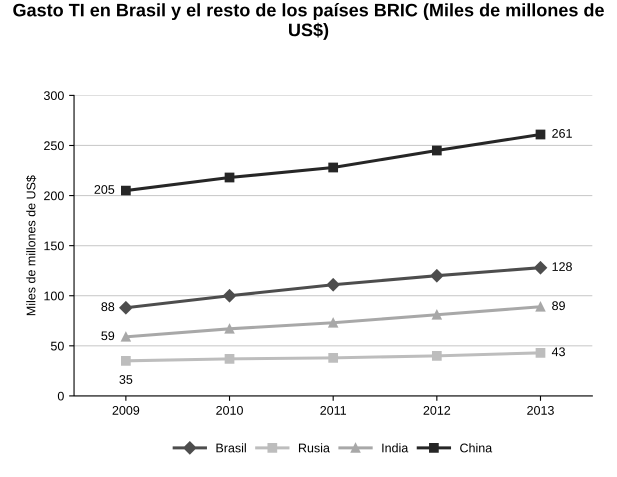 This screenshot has height=477, width=617. I want to click on x-tick-label: 2013, so click(540, 410).